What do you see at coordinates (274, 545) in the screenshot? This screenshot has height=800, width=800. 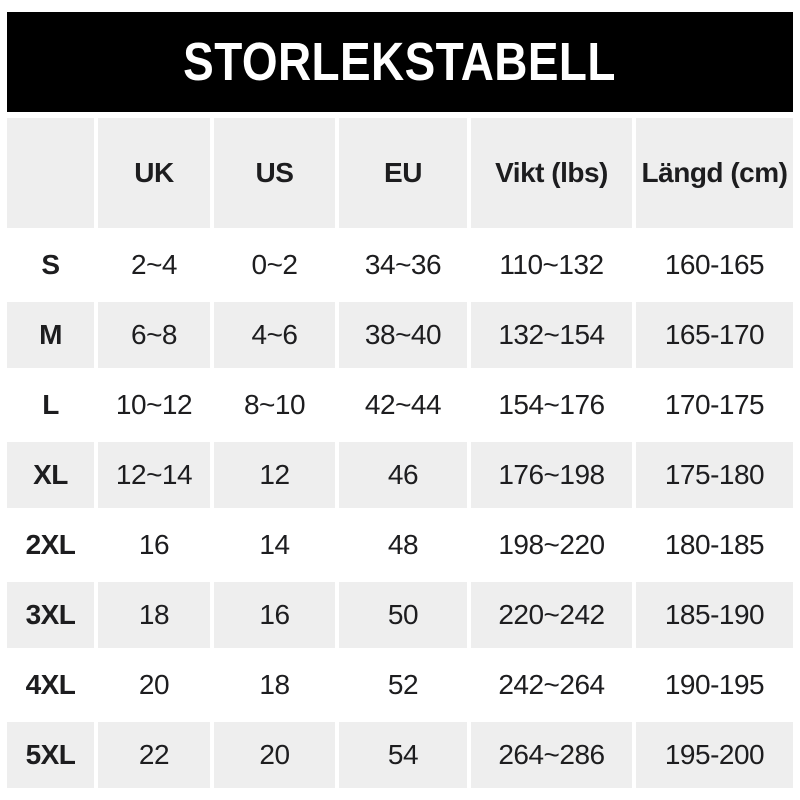 I see `table-cell: 14` at bounding box center [274, 545].